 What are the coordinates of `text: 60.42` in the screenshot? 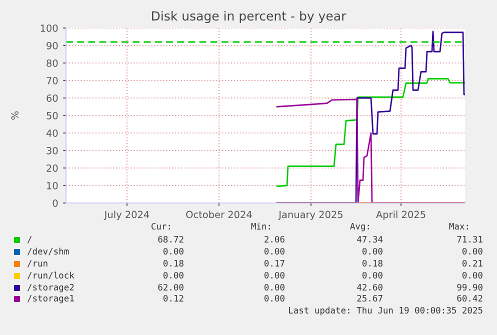 It's located at (469, 298).